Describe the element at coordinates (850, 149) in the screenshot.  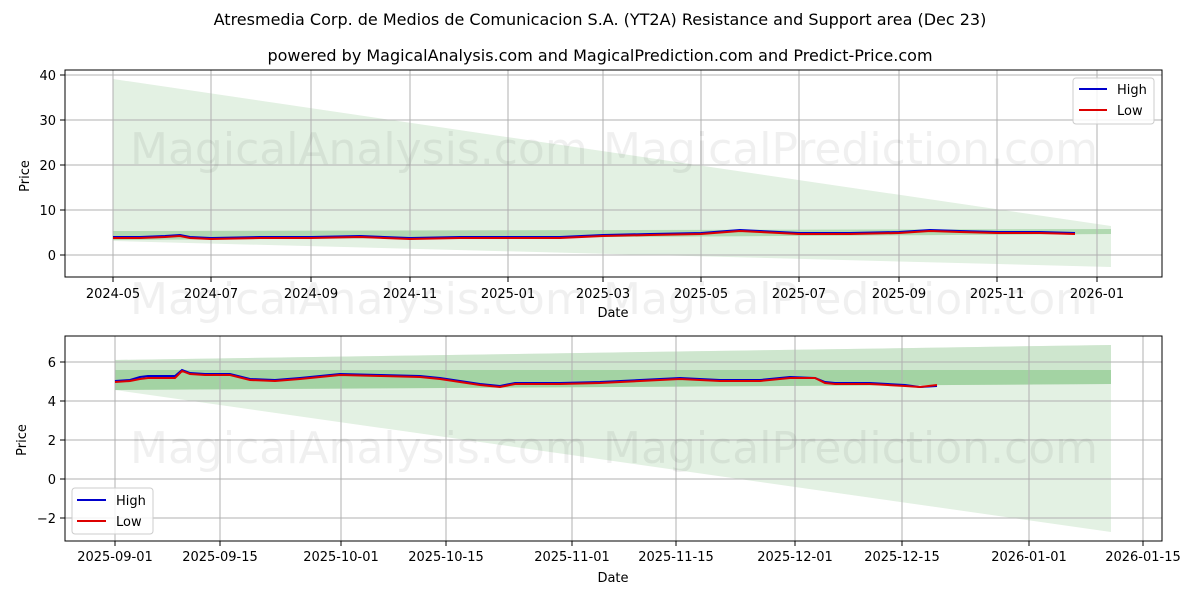
I see `watermark-prediction: MagicalPrediction.com` at that location.